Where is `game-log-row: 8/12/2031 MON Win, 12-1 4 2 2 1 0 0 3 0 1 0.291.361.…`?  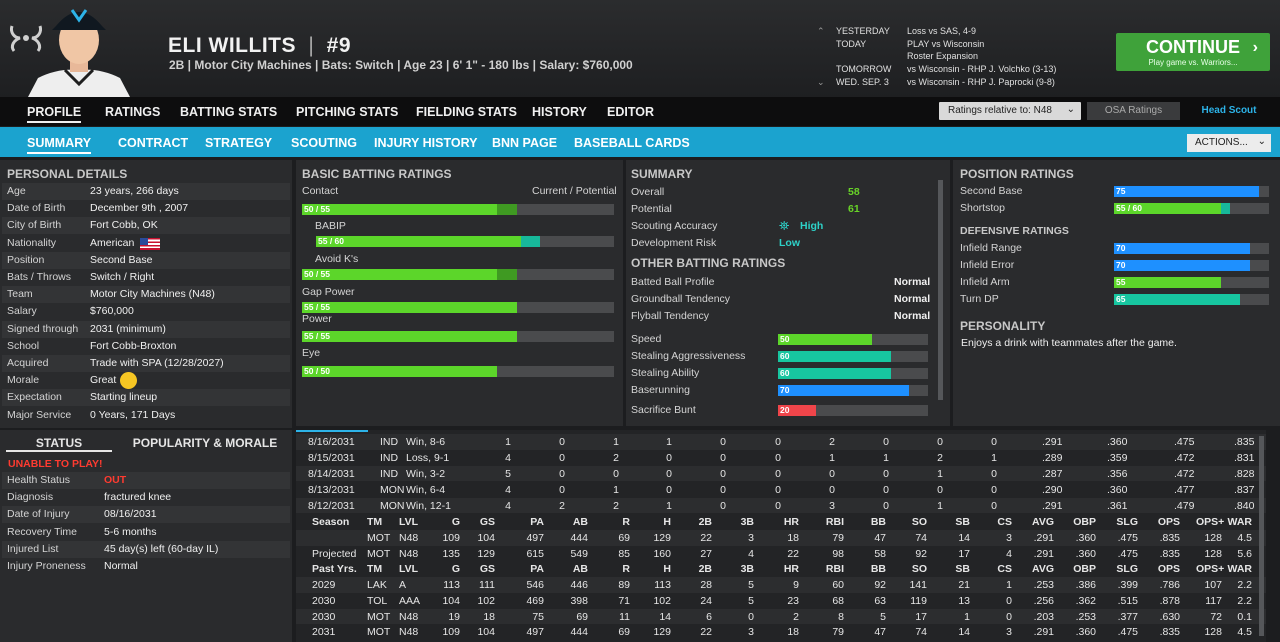 game-log-row: 8/12/2031 MON Win, 12-1 4 2 2 1 0 0 3 0 1 0.291.361.… is located at coordinates (781, 505).